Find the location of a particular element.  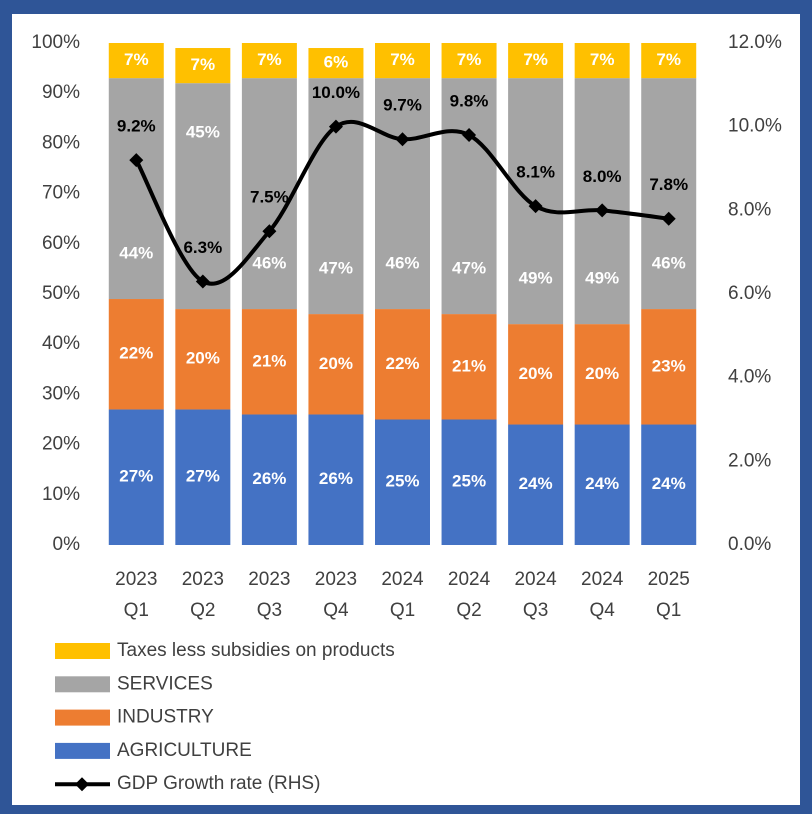

line-label: 8.1% is located at coordinates (535, 172).